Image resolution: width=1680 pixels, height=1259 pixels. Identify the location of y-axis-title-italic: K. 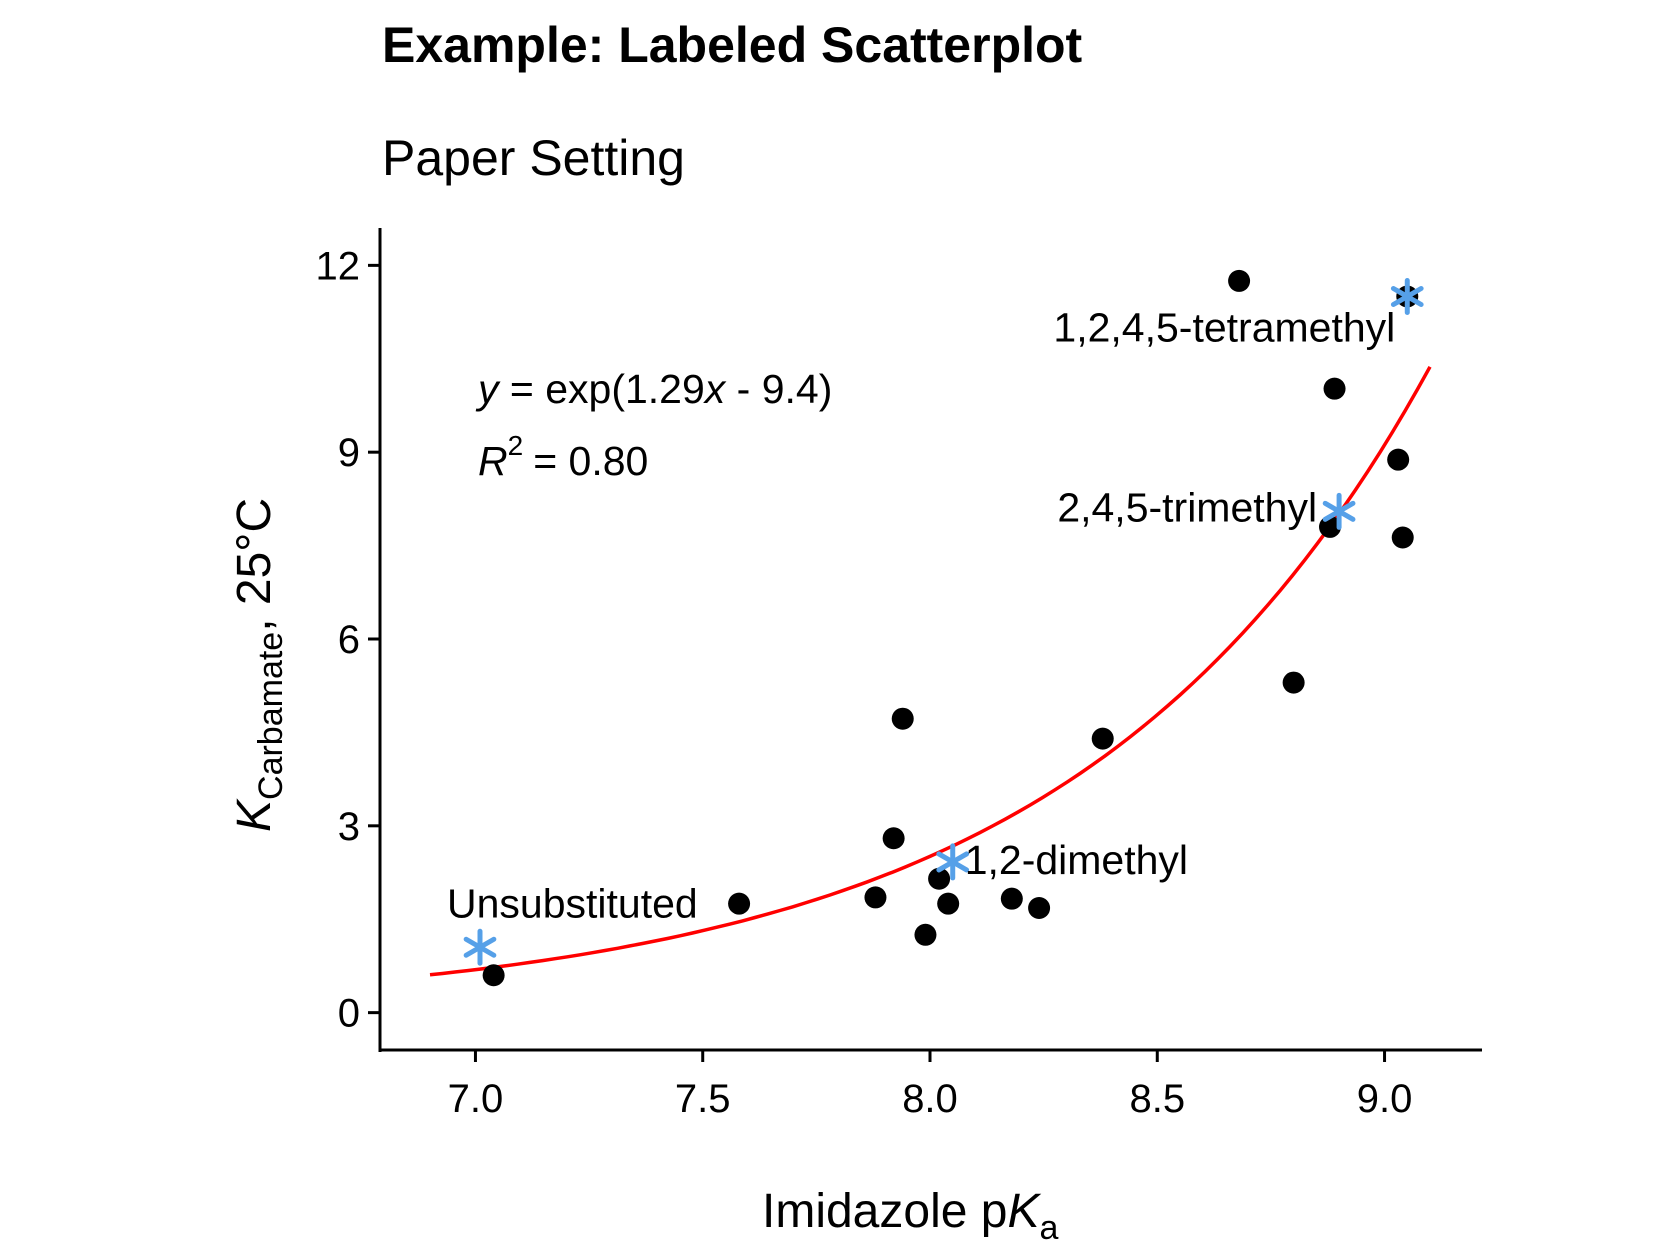
(254, 815).